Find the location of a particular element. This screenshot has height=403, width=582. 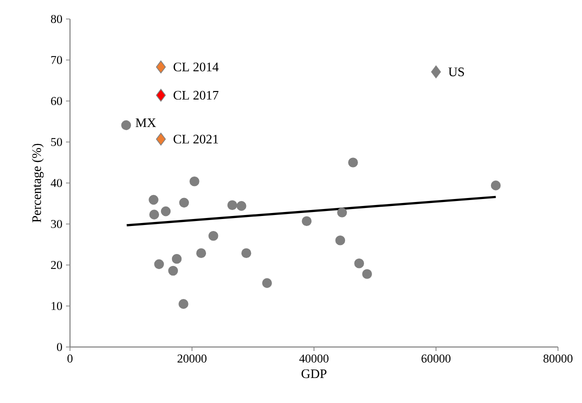

x-tick-label: 80000 is located at coordinates (558, 358).